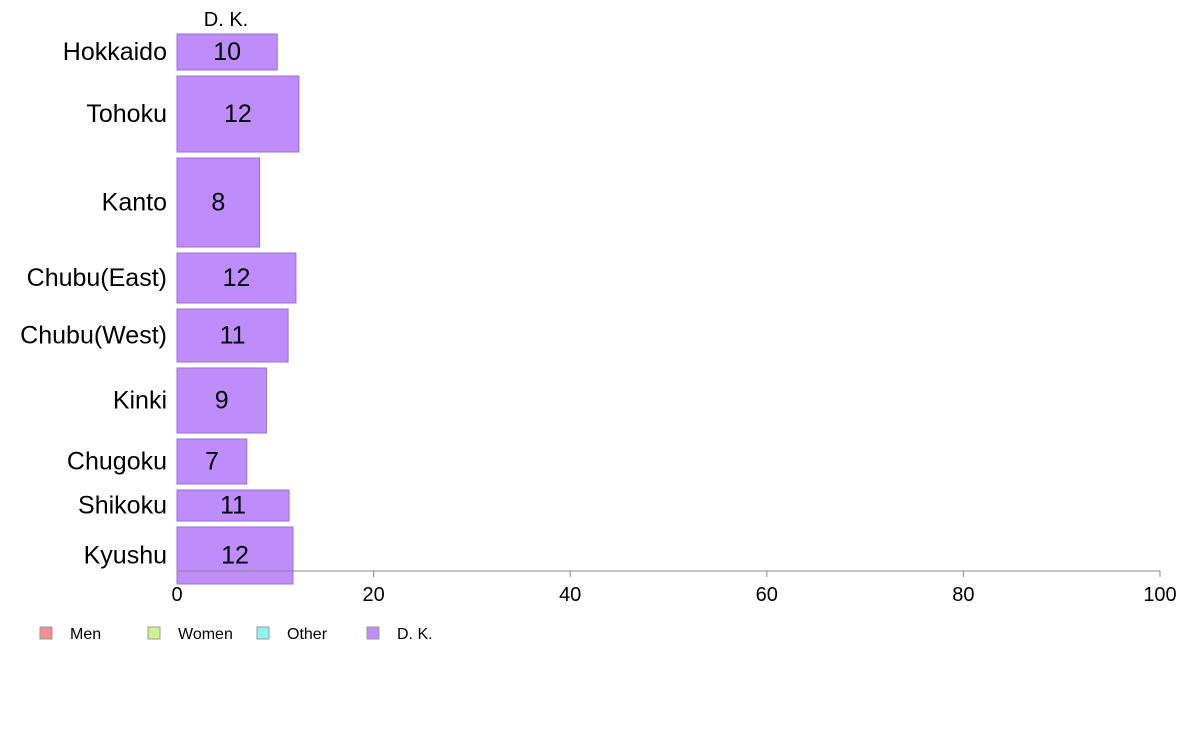  What do you see at coordinates (963, 595) in the screenshot?
I see `x-tick-label: 80` at bounding box center [963, 595].